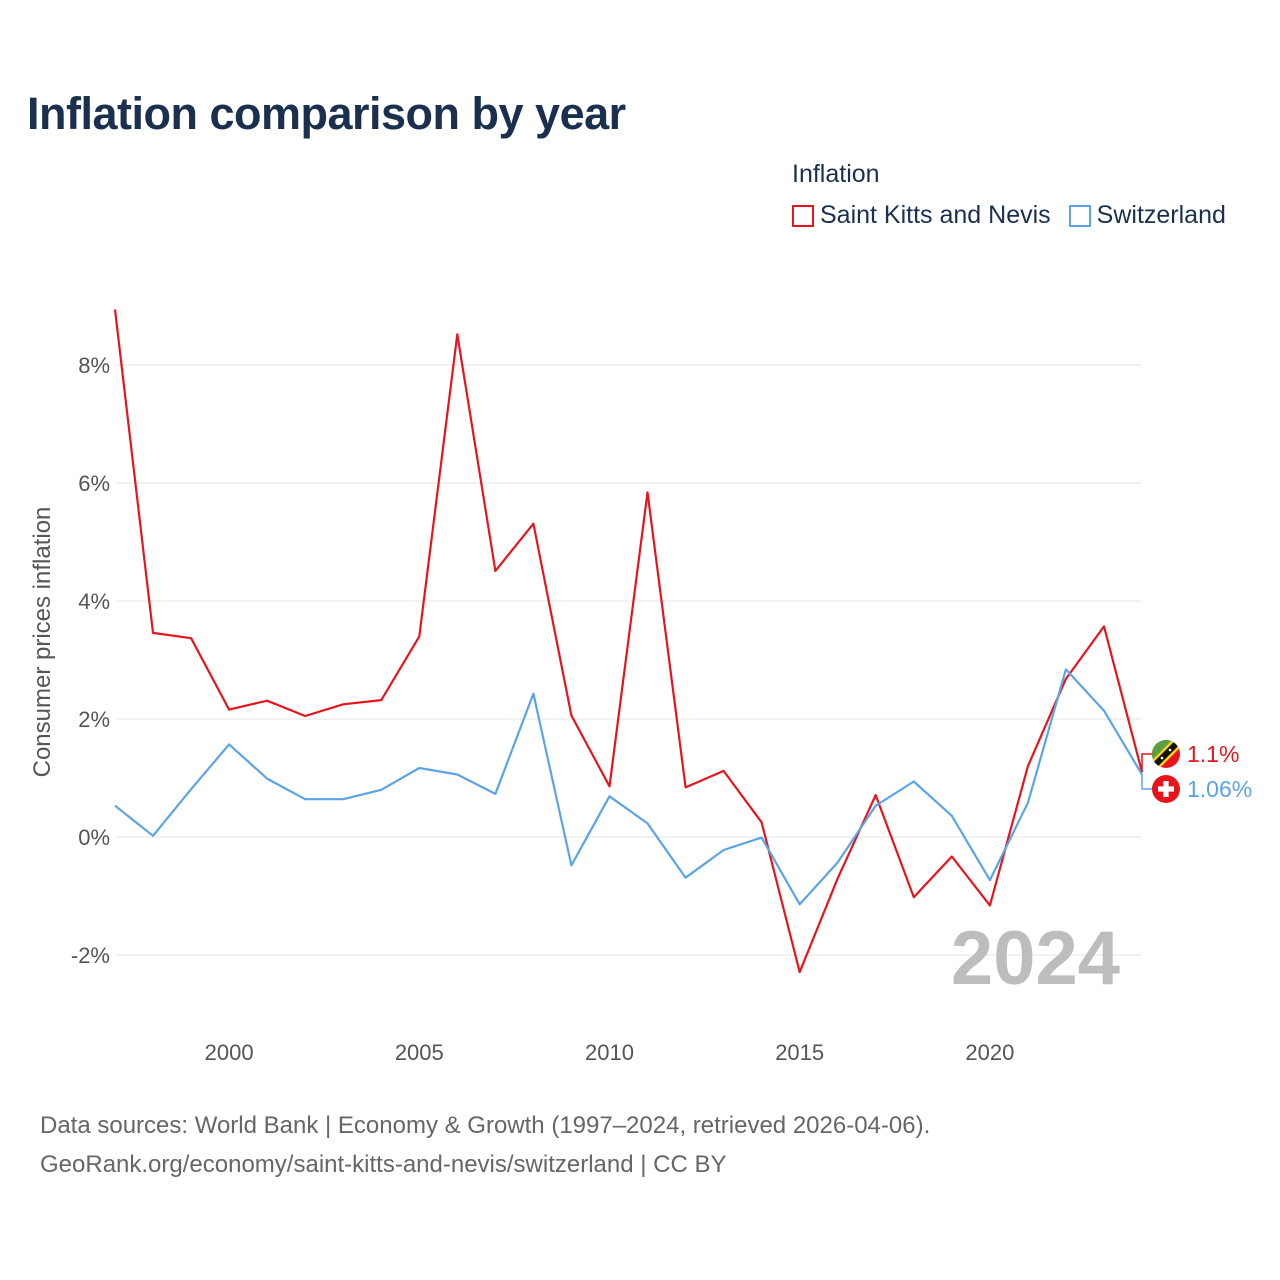  Describe the element at coordinates (94, 365) in the screenshot. I see `y-tick-label: 8%` at that location.